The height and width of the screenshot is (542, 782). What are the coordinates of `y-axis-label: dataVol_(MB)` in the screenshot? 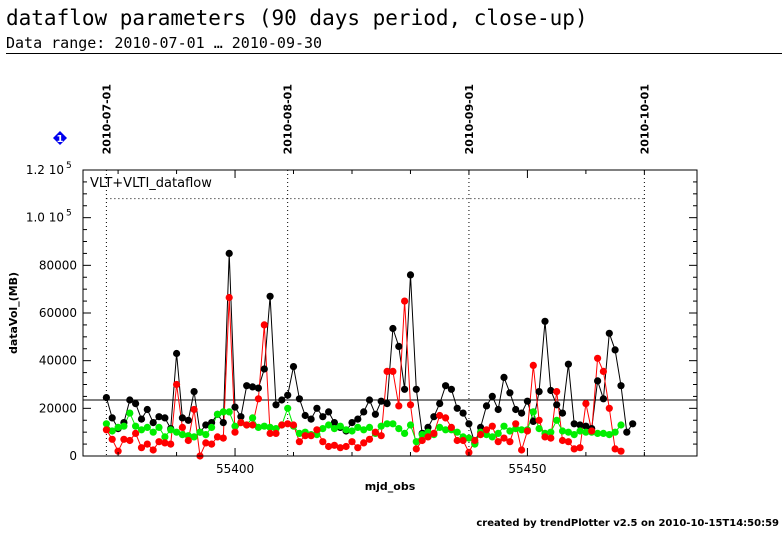 It's located at (13, 313).